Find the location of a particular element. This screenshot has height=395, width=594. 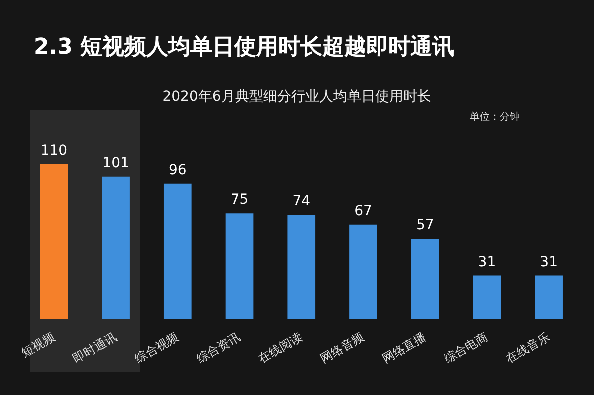

x-tick-label: 综合资讯 is located at coordinates (218, 348).